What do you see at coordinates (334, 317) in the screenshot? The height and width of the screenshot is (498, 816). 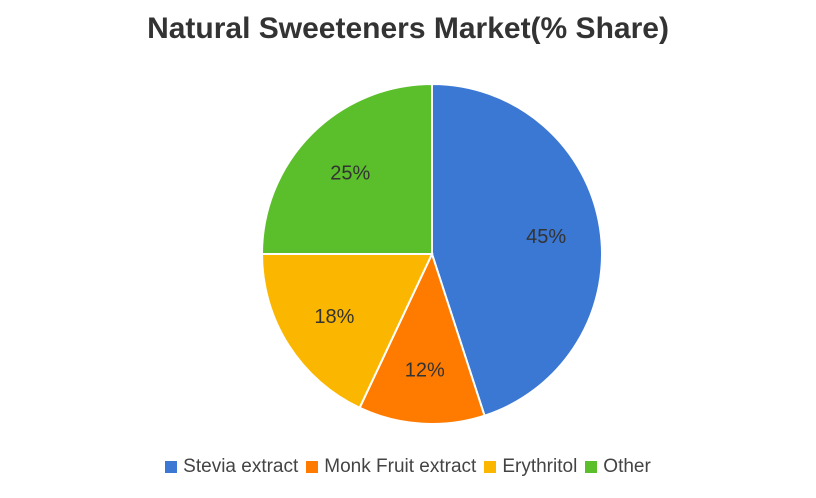 I see `slice-value-label: 18%` at bounding box center [334, 317].